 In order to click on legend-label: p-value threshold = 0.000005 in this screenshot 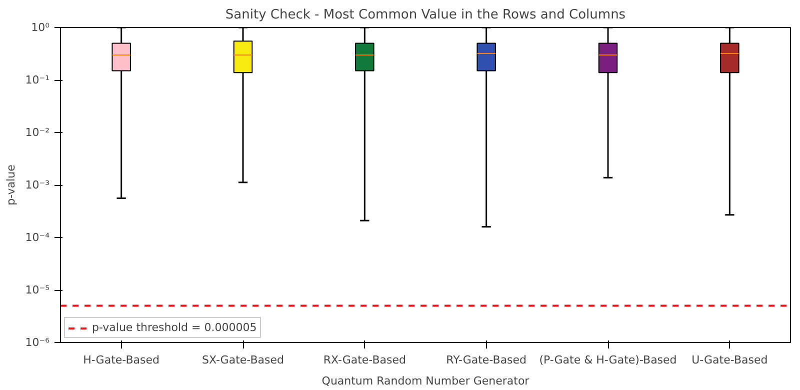, I will do `click(174, 327)`.